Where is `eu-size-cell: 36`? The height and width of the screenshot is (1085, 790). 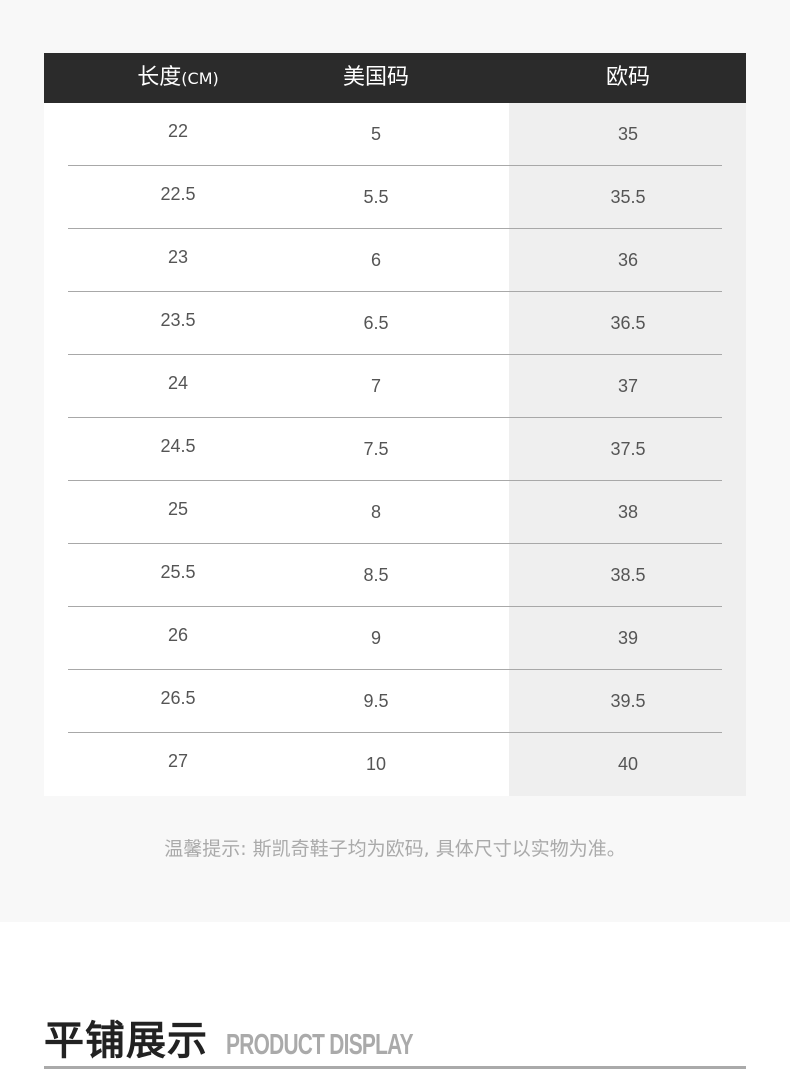 eu-size-cell: 36 is located at coordinates (628, 260).